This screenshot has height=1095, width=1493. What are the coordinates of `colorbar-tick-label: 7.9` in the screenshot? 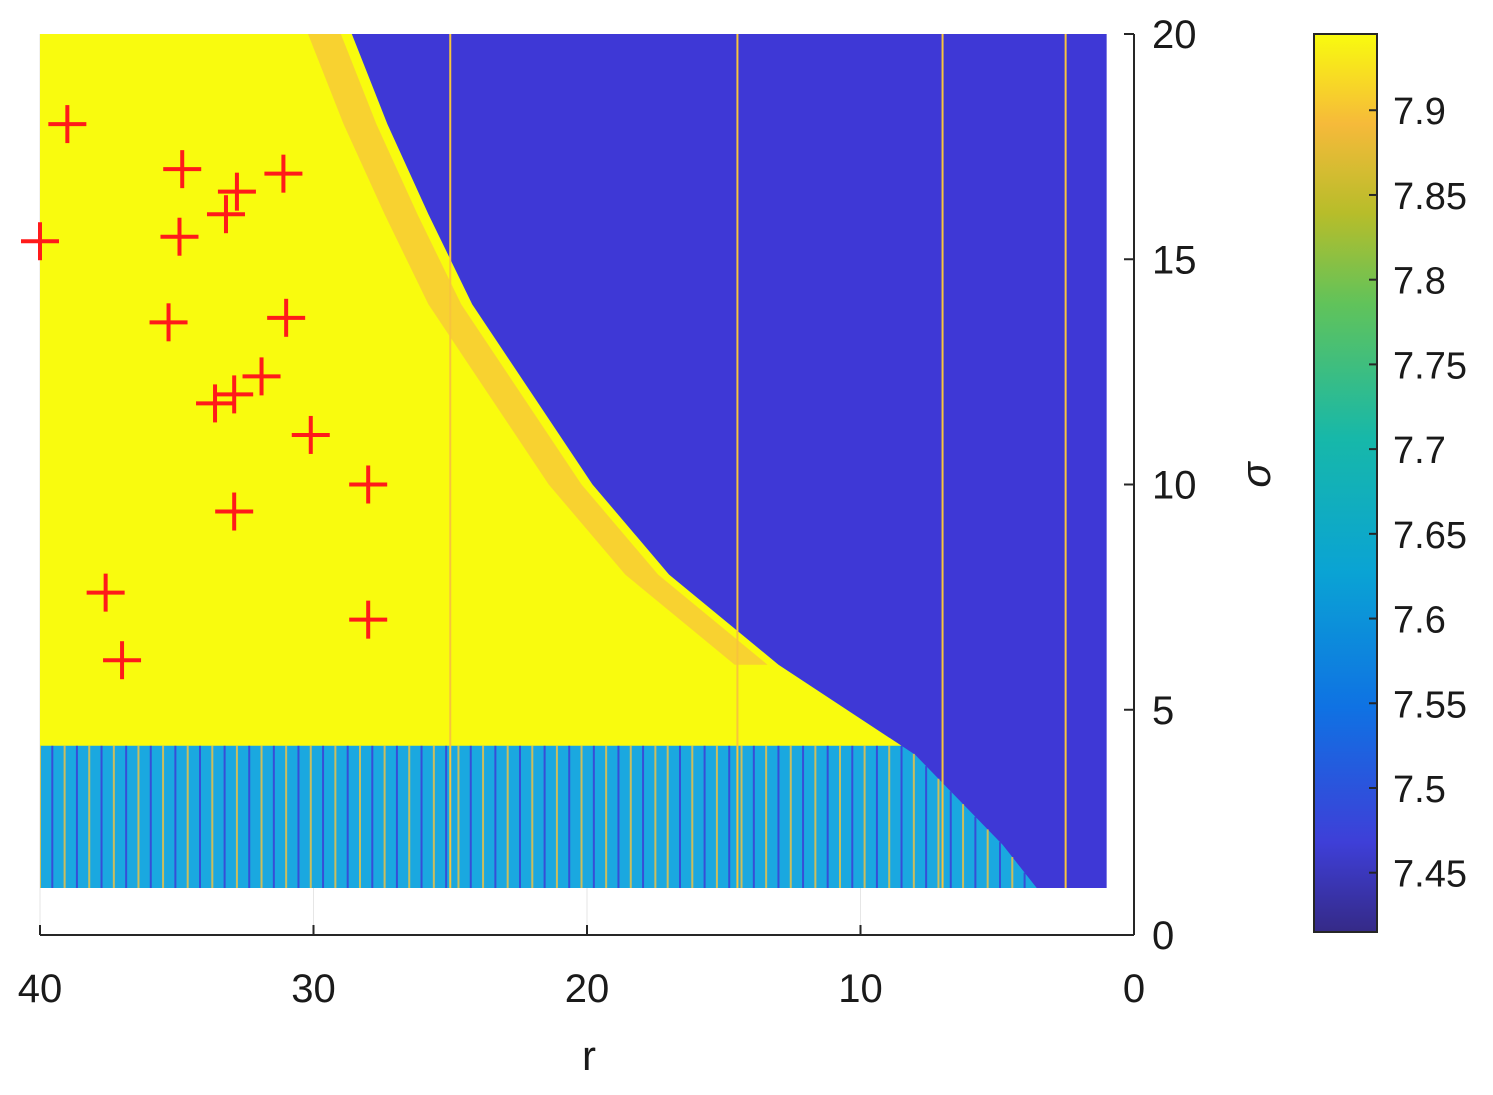 It's located at (1419, 112).